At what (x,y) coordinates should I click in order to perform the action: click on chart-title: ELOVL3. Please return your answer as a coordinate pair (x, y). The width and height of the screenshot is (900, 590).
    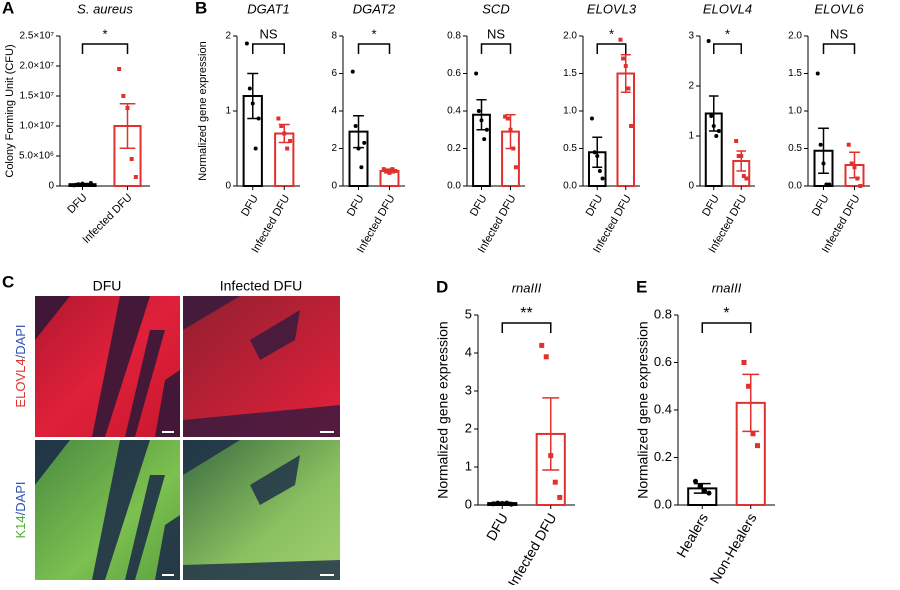
    Looking at the image, I should click on (612, 8).